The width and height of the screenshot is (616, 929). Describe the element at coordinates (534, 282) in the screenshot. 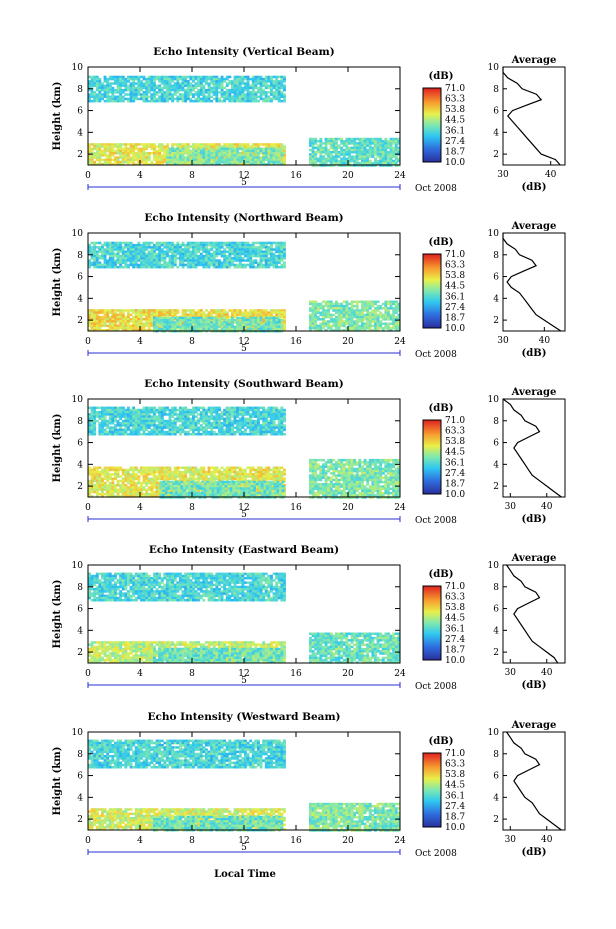

I see `average-frame` at that location.